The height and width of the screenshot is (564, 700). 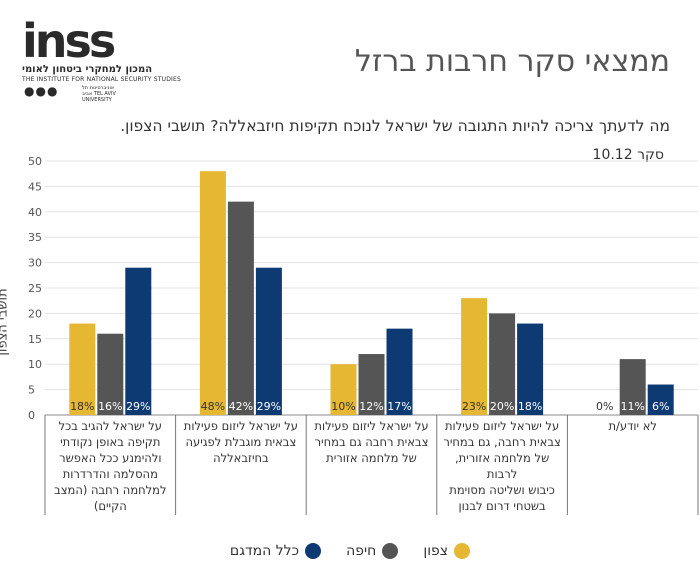 I want to click on legend: צפון חיפה כלל המדגם, so click(x=350, y=549).